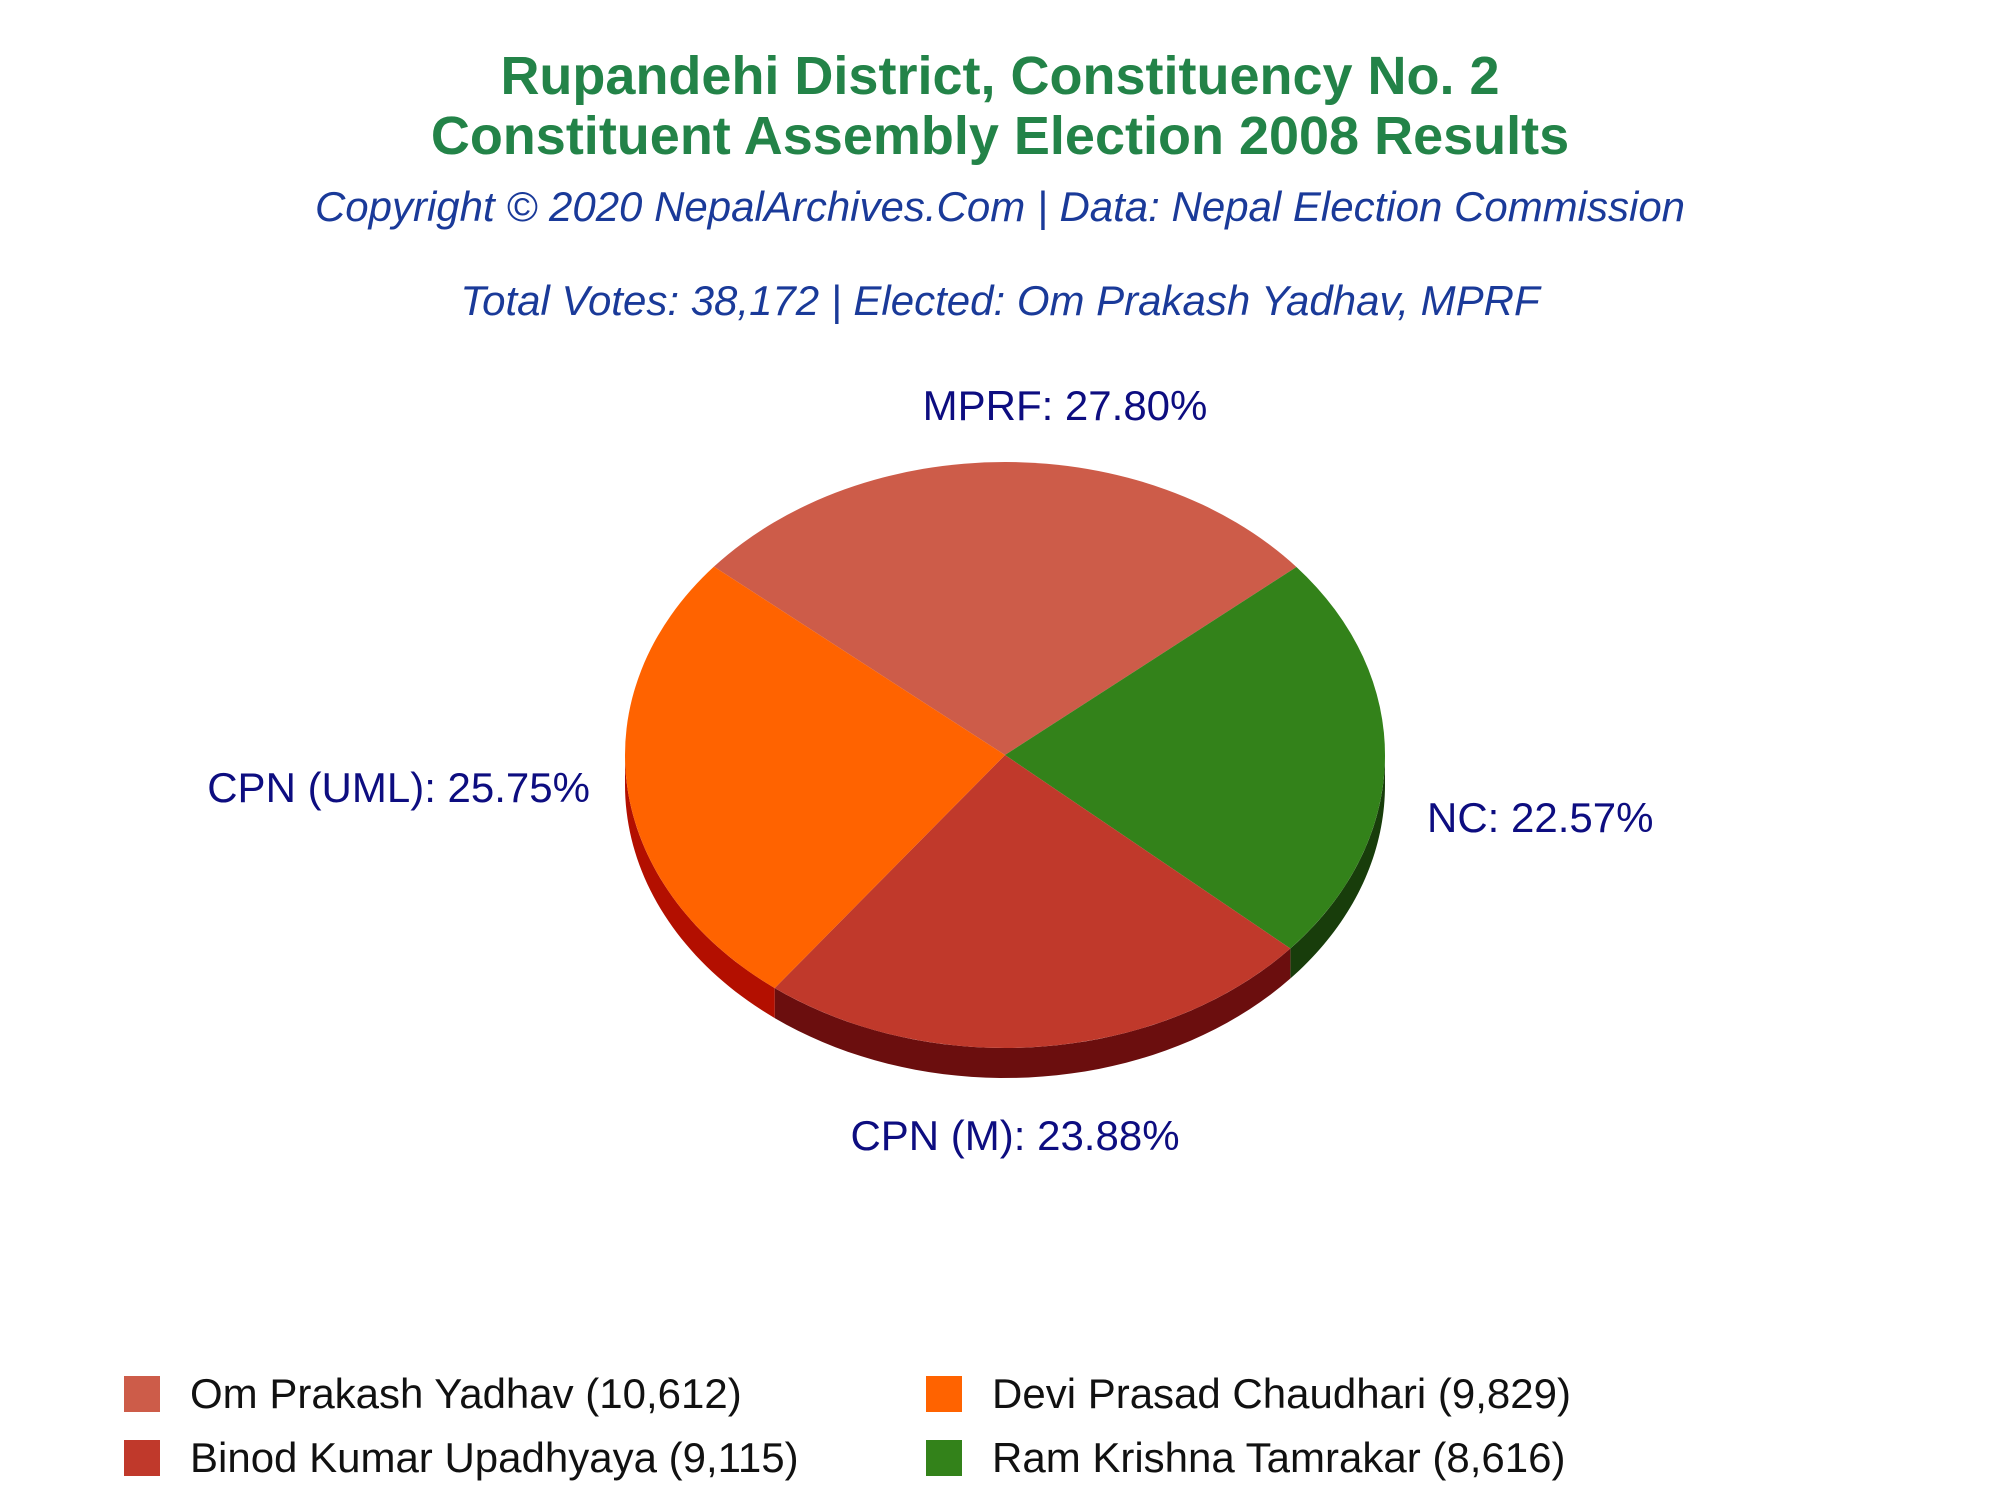 Image resolution: width=2000 pixels, height=1500 pixels. Describe the element at coordinates (1337, 867) in the screenshot. I see `pie-slice-side-nc` at that location.